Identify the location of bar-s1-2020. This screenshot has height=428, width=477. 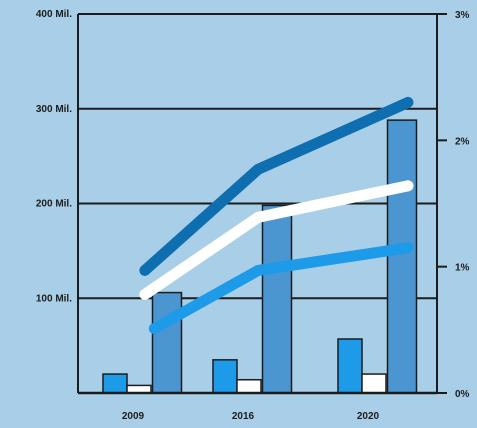
(374, 383).